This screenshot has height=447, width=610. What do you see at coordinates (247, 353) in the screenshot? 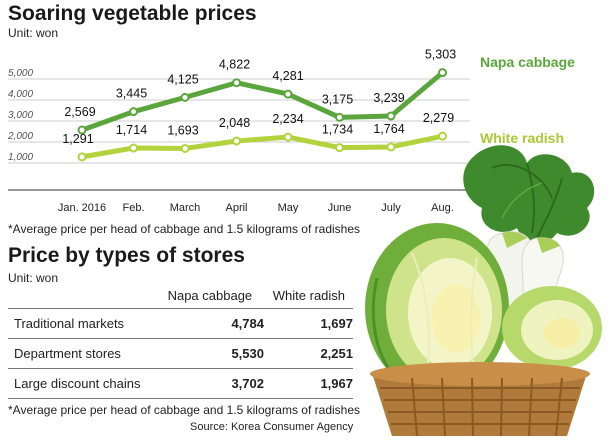
I see `cabbage-price: 5,530` at bounding box center [247, 353].